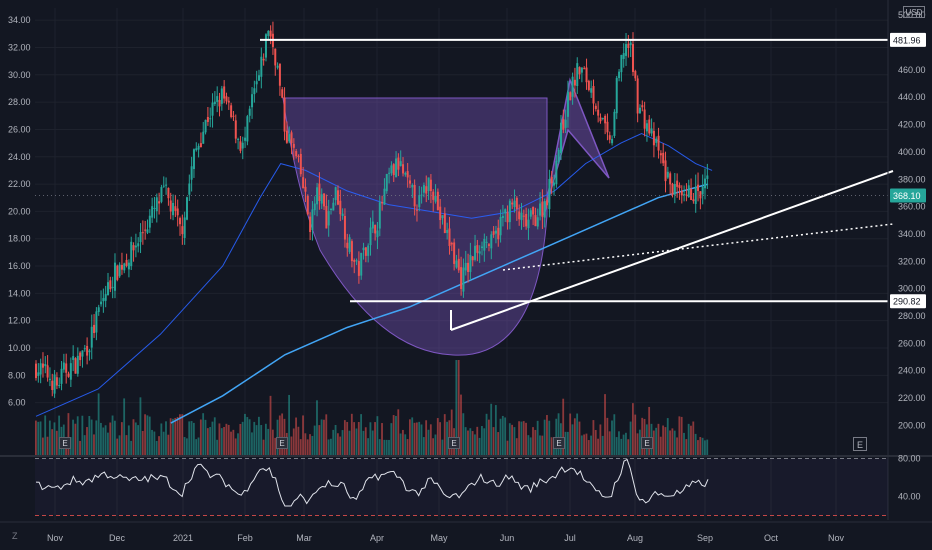  I want to click on cup-shading, so click(415, 226).